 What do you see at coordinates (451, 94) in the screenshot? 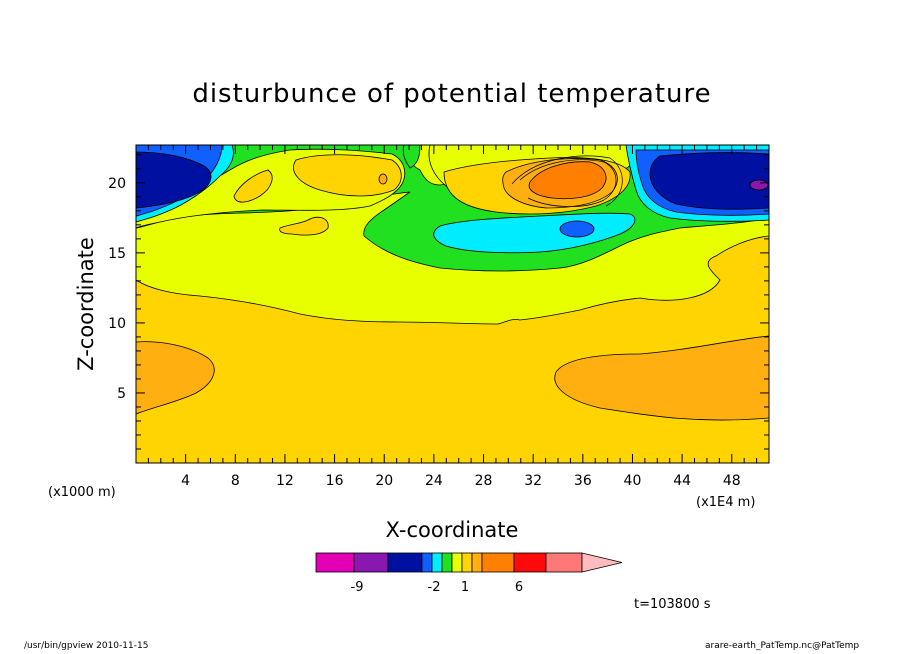
I see `chart-title: disturbunce of potential temperature` at bounding box center [451, 94].